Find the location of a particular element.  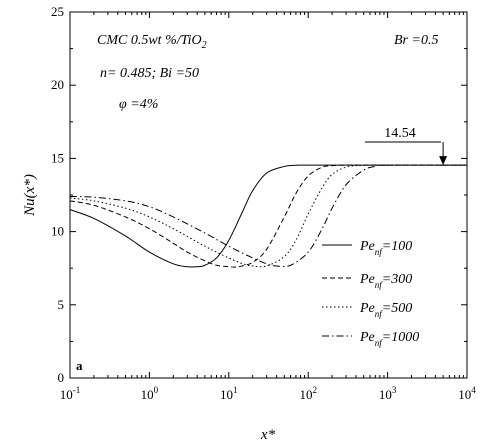

y-tick-label: 5 is located at coordinates (61, 304).